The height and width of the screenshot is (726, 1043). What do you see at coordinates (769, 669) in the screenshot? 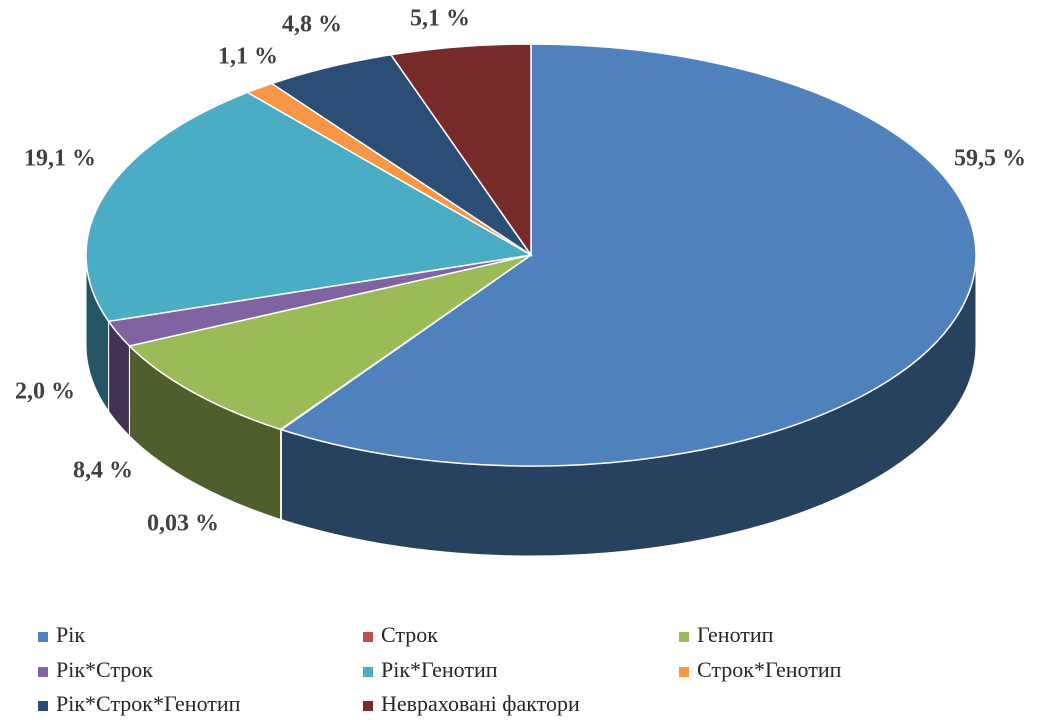
I see `legend-label: Строк*Генотип` at bounding box center [769, 669].